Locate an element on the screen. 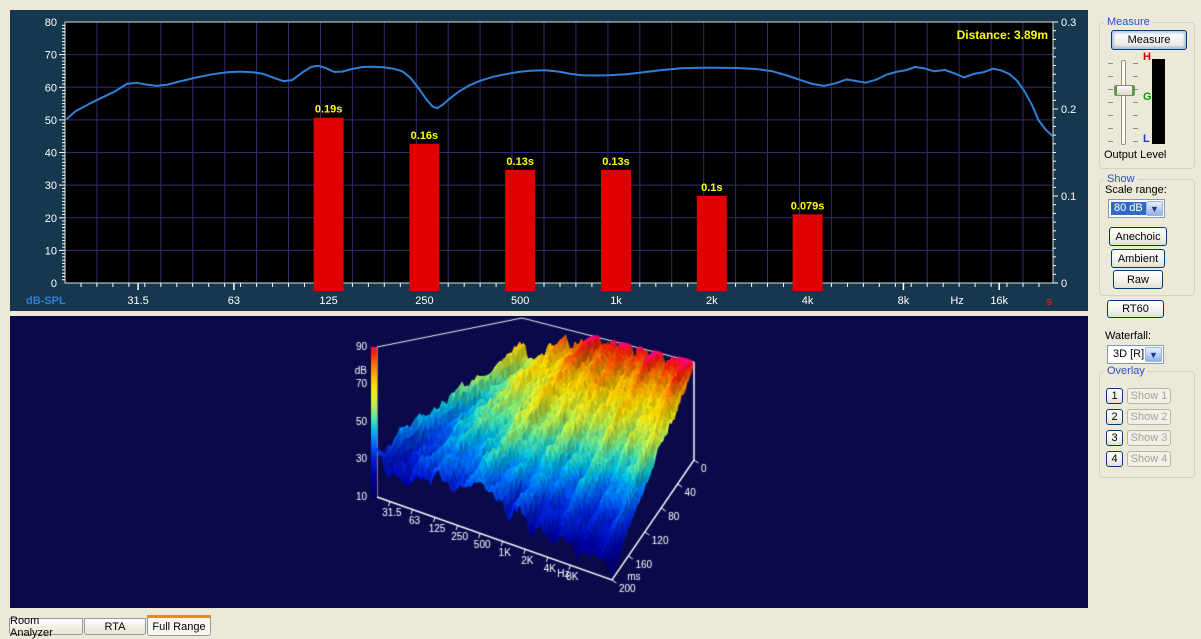 This screenshot has height=639, width=1201. anechoic-button: Anechoic is located at coordinates (1138, 236).